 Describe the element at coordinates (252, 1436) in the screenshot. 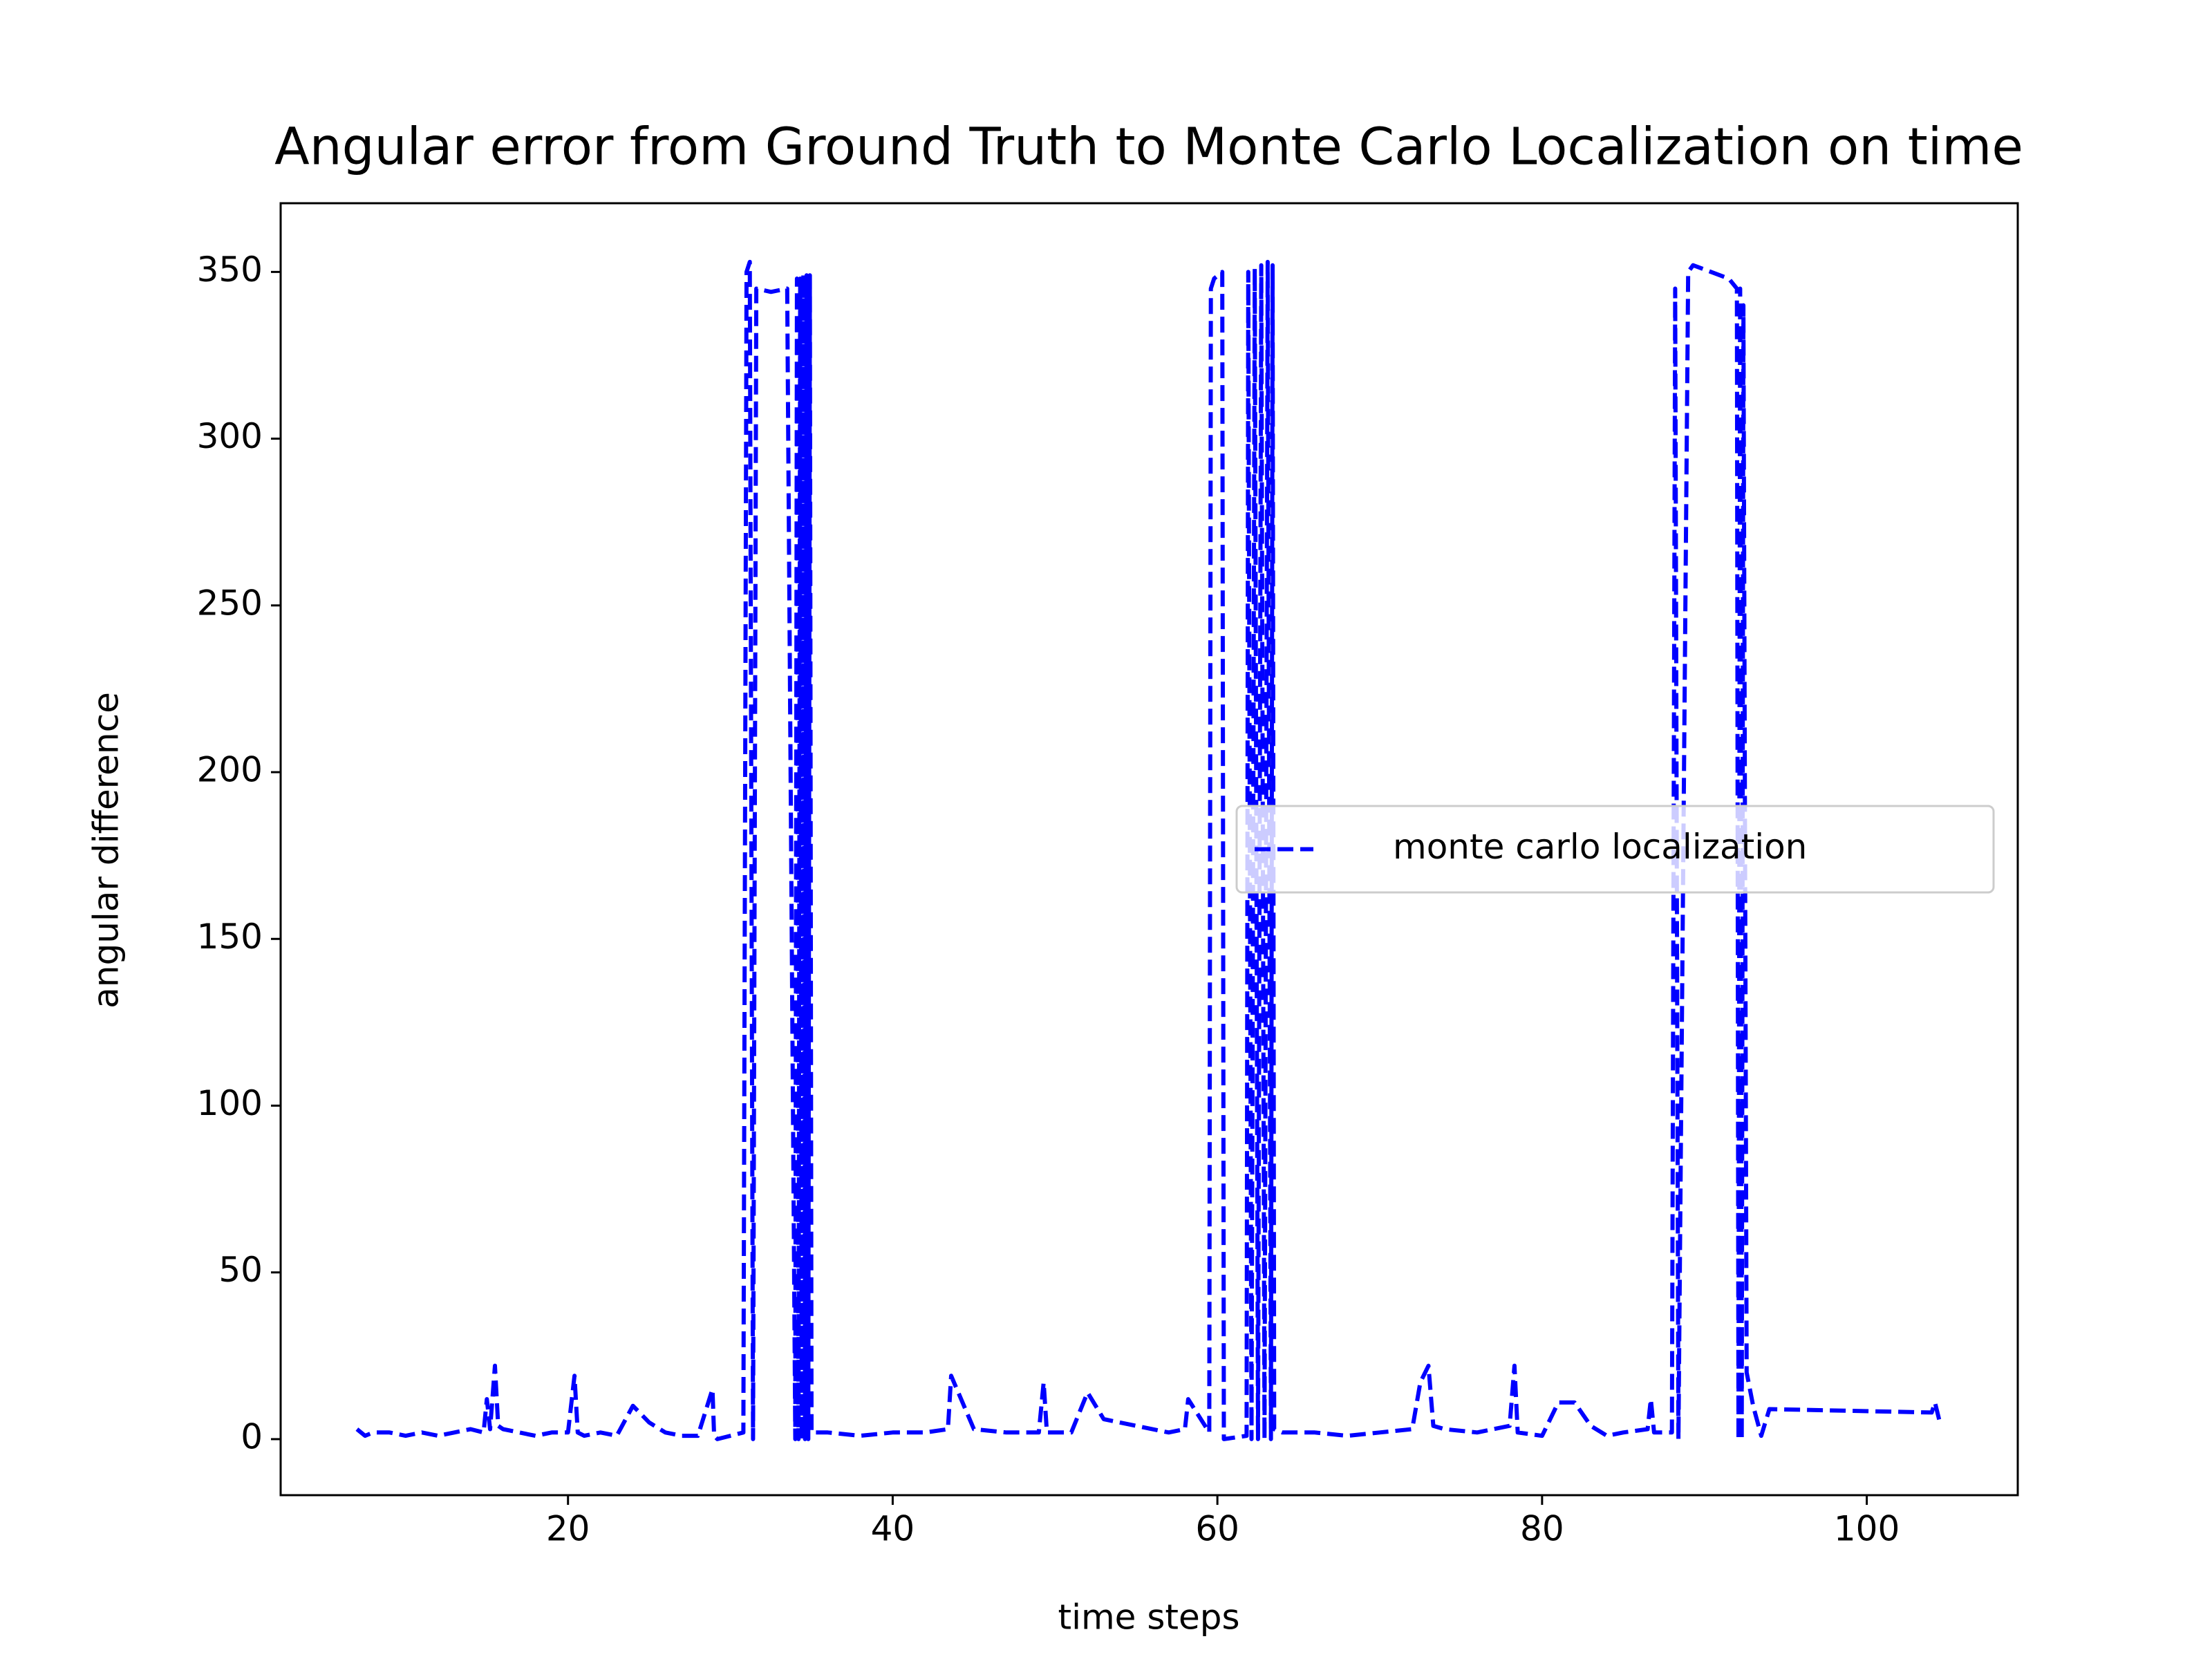

I see `y-tick-label: 0` at that location.